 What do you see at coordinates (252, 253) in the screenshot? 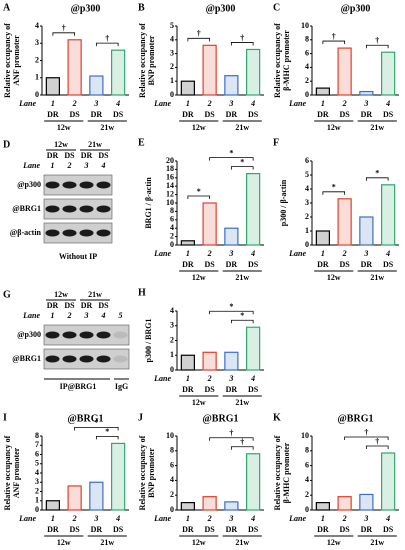
I see `lane-number: 4` at bounding box center [252, 253].